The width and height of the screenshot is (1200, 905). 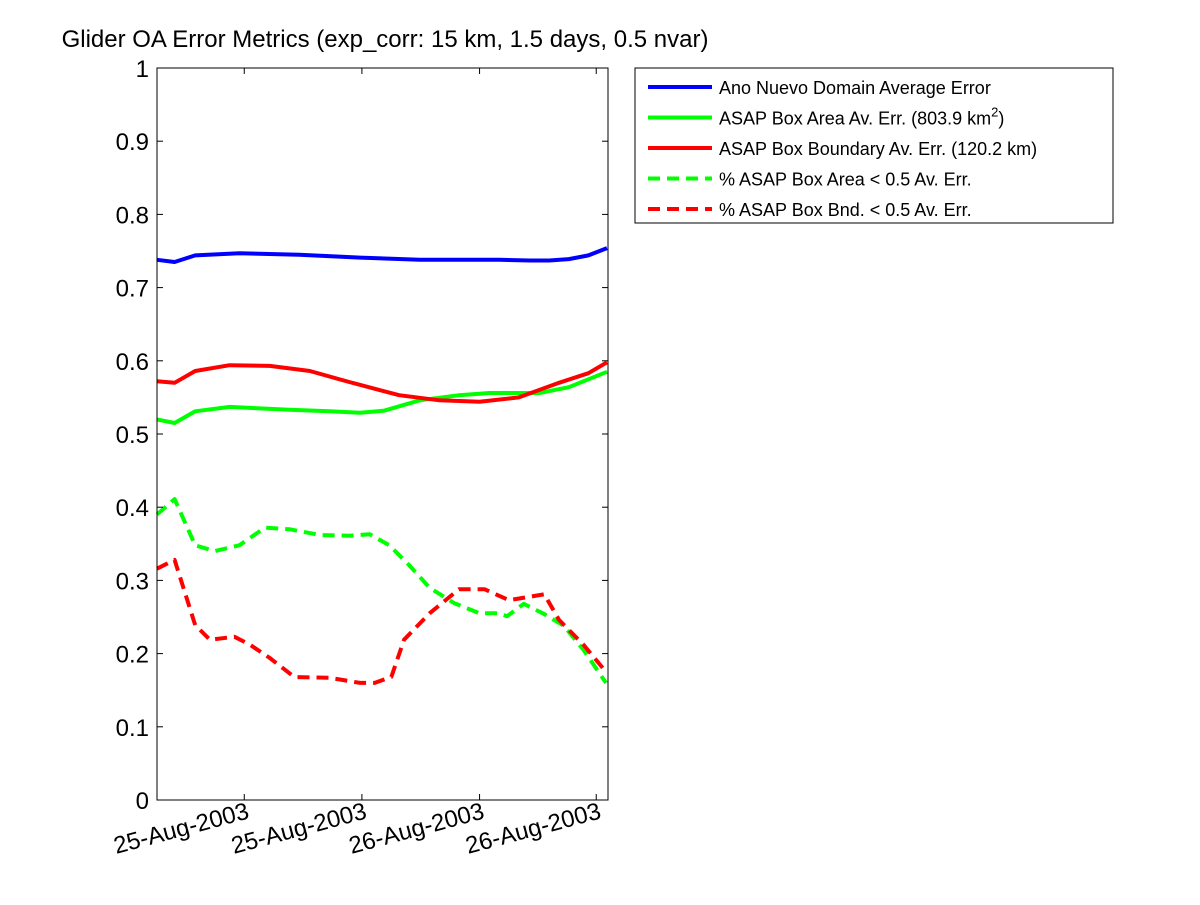 What do you see at coordinates (132, 508) in the screenshot?
I see `y-tick-label: 0.4` at bounding box center [132, 508].